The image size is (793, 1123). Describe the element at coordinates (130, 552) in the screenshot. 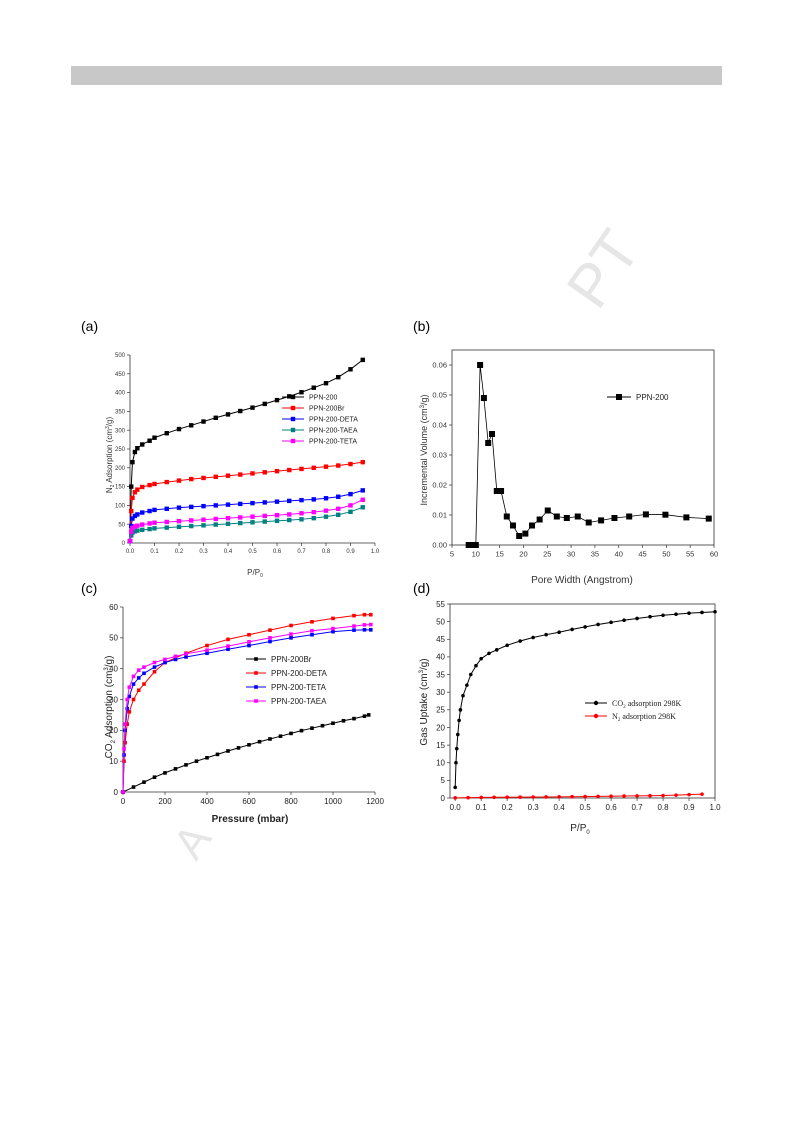

I see `chart-a-xtick-label: 0.0` at that location.